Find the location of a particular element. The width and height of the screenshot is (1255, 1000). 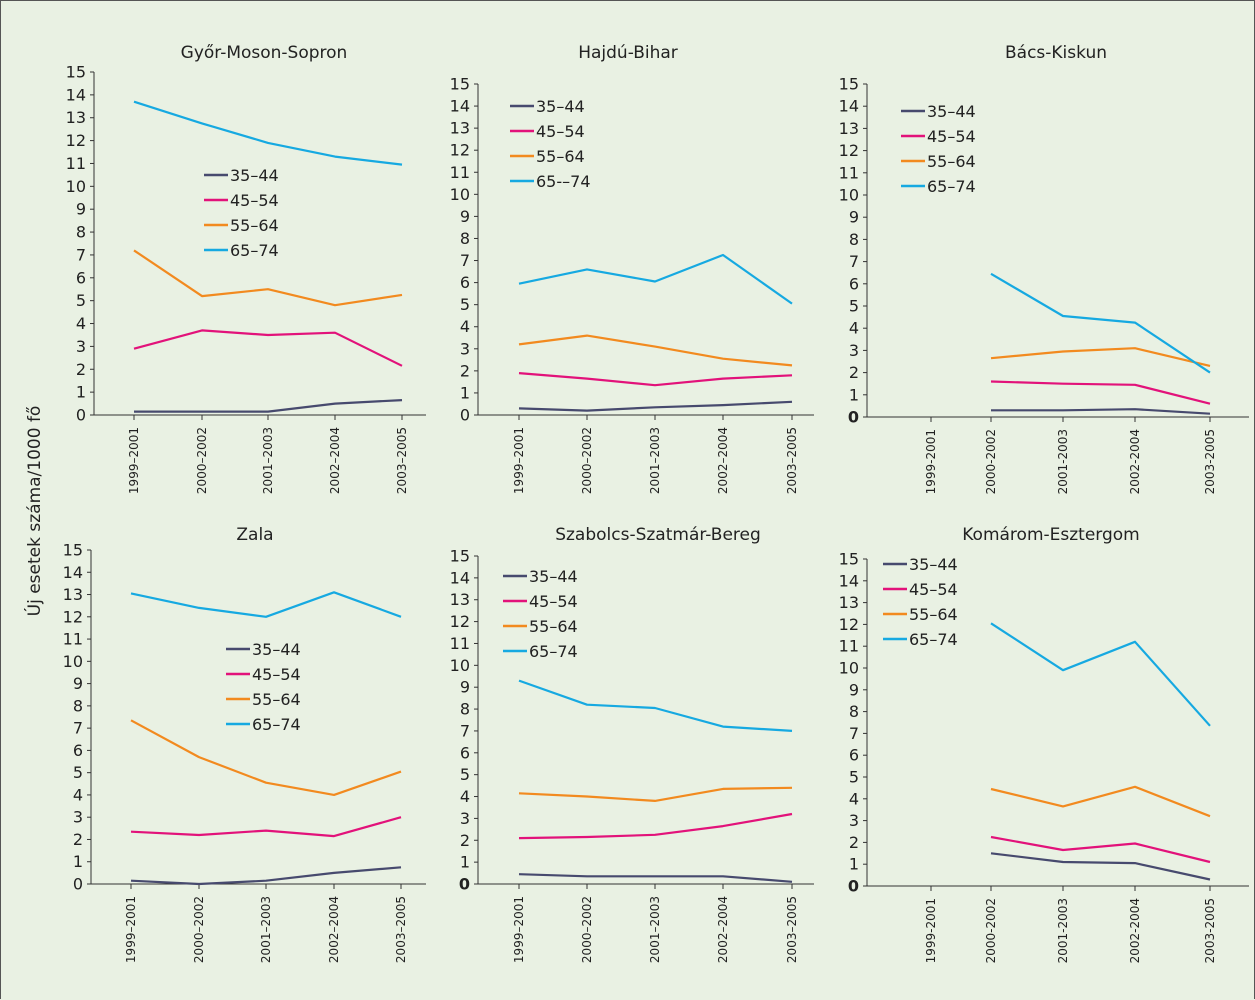

y-tick-label: 14 is located at coordinates (849, 106).